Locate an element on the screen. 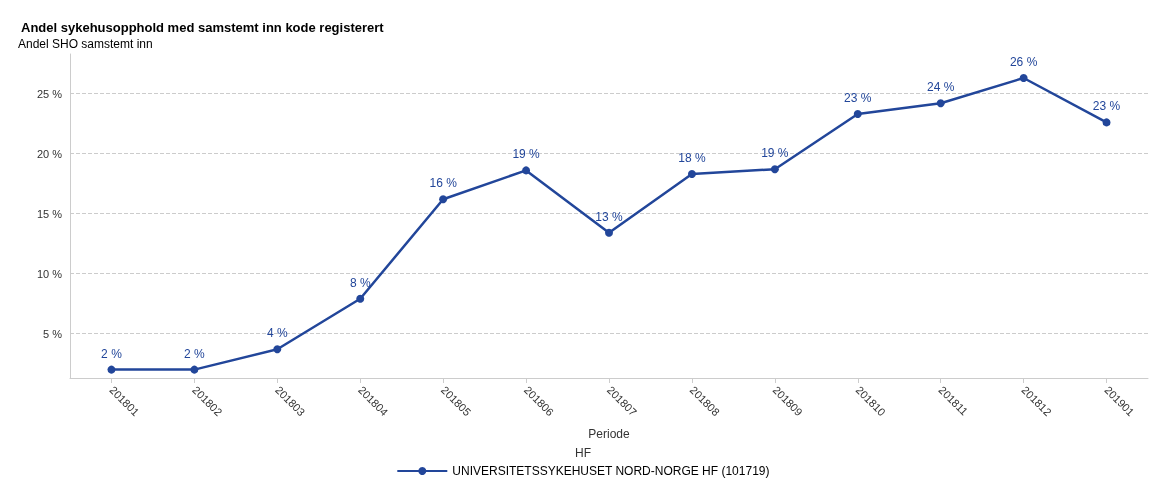 Image resolution: width=1158 pixels, height=482 pixels. x-axis-title: Periode is located at coordinates (609, 434).